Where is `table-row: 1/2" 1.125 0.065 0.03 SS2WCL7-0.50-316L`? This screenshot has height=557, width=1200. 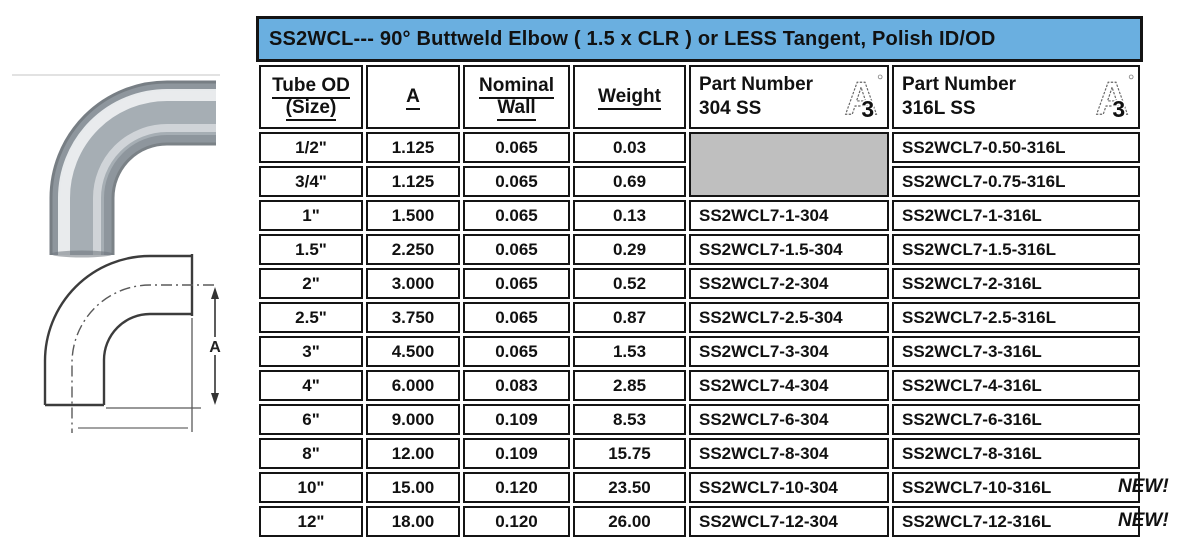 table-row: 1/2" 1.125 0.065 0.03 SS2WCL7-0.50-316L is located at coordinates (699, 164).